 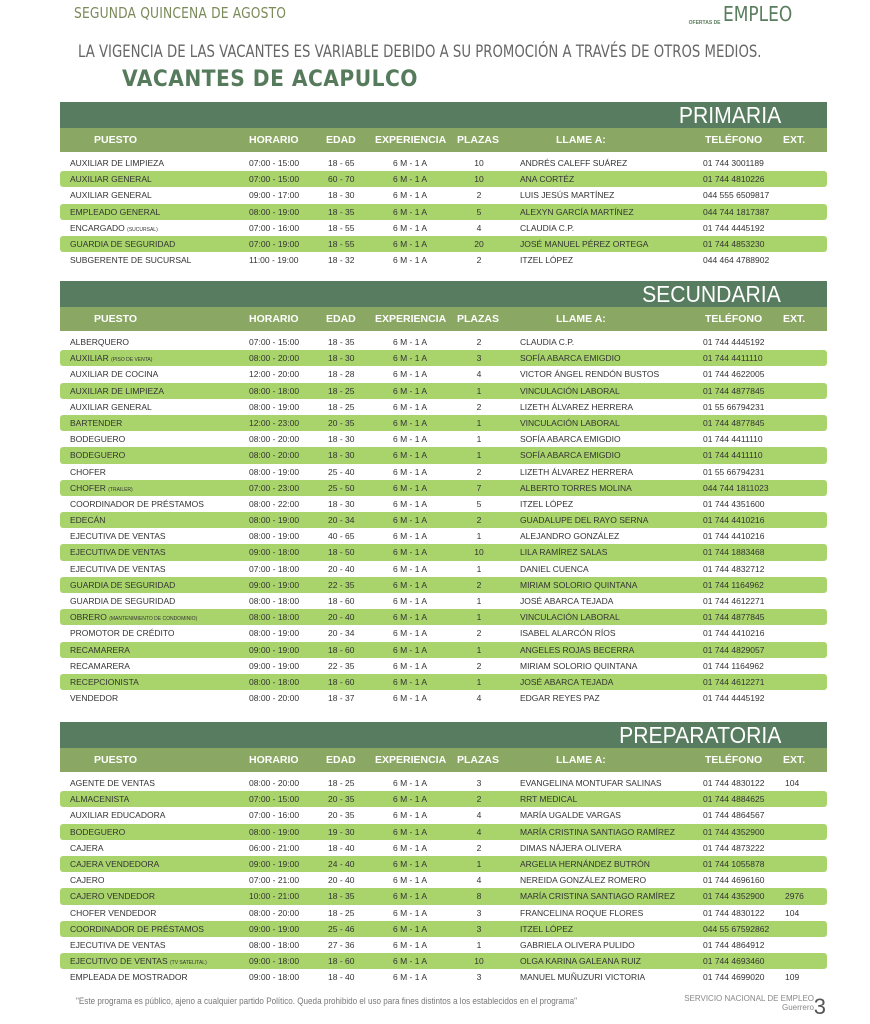 What do you see at coordinates (341, 471) in the screenshot?
I see `cell-edad: 25 - 40` at bounding box center [341, 471].